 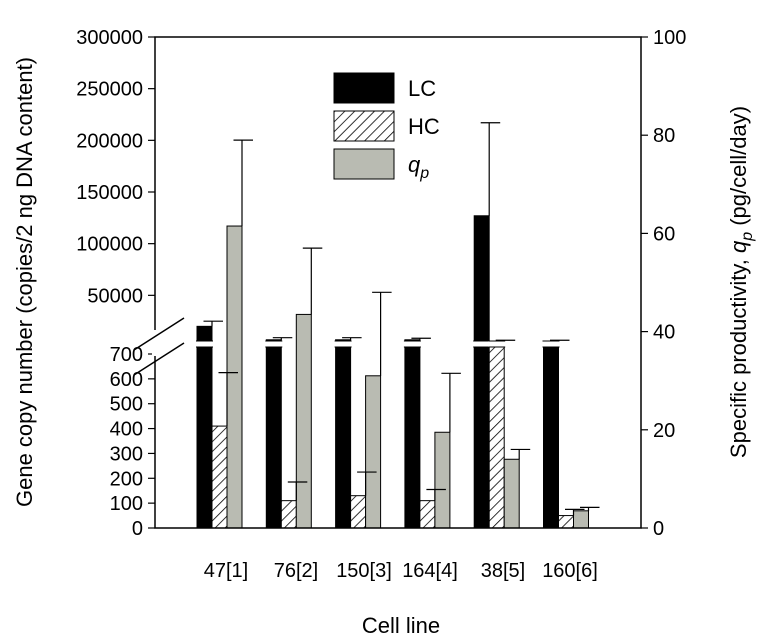 I want to click on left-tick-label-200000: 200000, so click(x=109, y=141).